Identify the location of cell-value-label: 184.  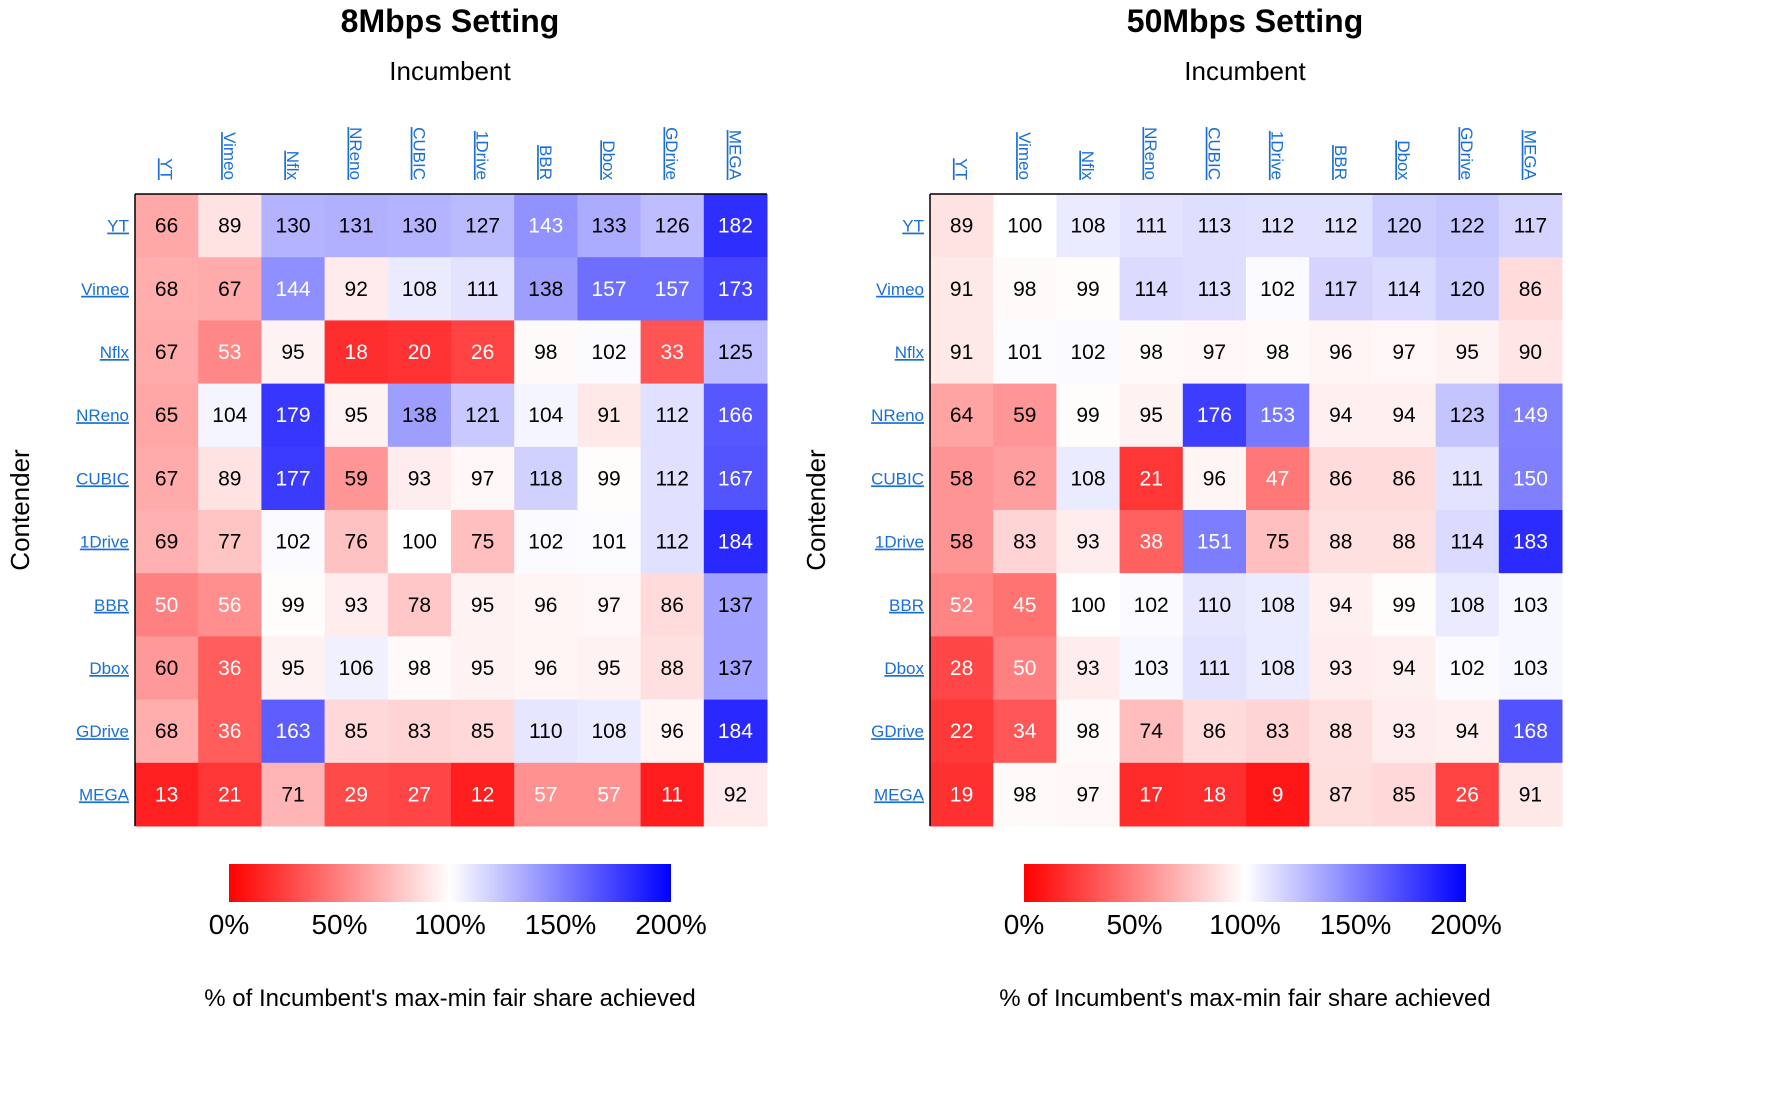
(735, 542).